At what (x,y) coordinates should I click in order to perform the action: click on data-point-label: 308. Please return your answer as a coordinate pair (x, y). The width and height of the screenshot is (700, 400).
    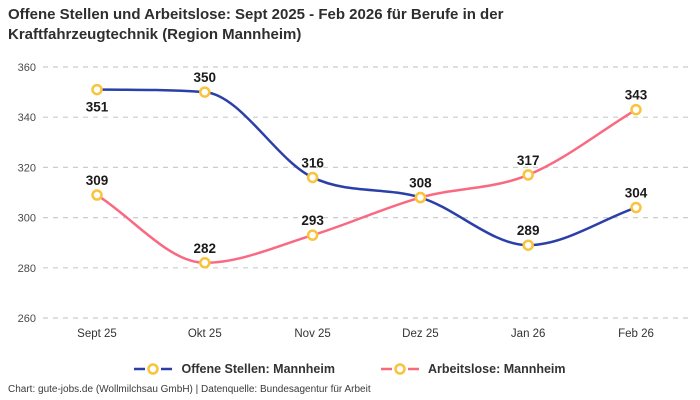
    Looking at the image, I should click on (420, 183).